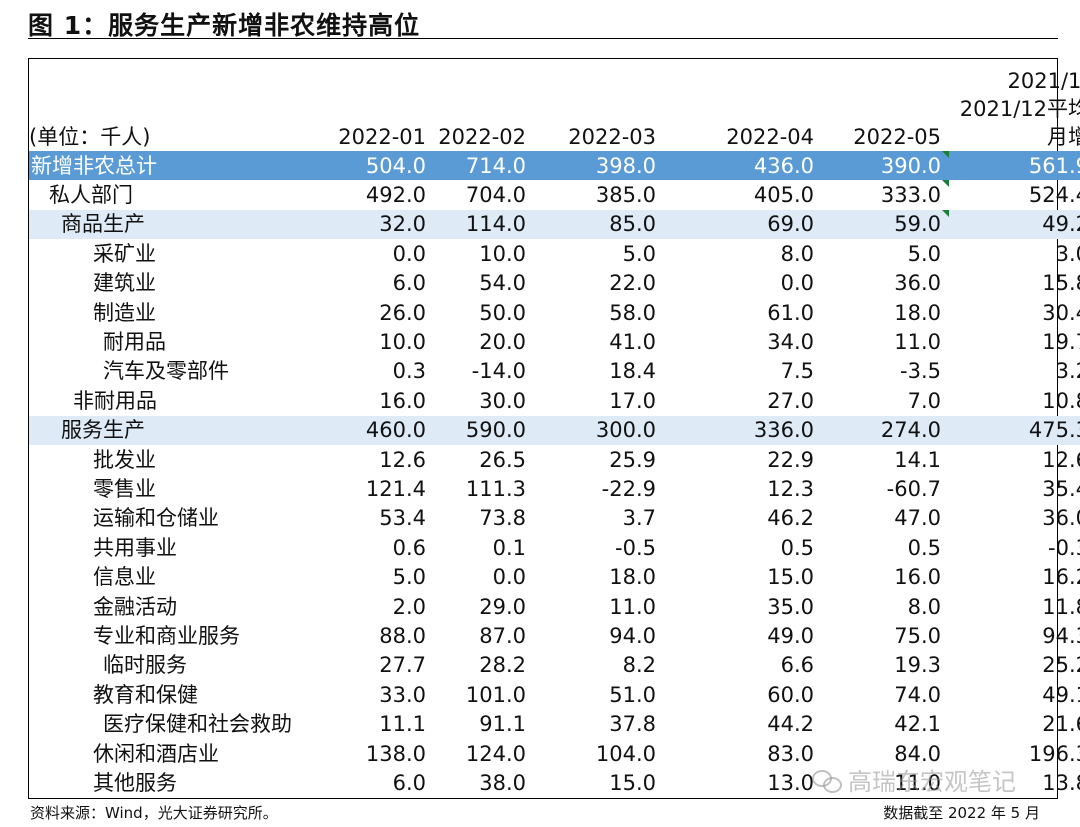 The width and height of the screenshot is (1080, 827). What do you see at coordinates (924, 606) in the screenshot?
I see `value-text: 8.0` at bounding box center [924, 606].